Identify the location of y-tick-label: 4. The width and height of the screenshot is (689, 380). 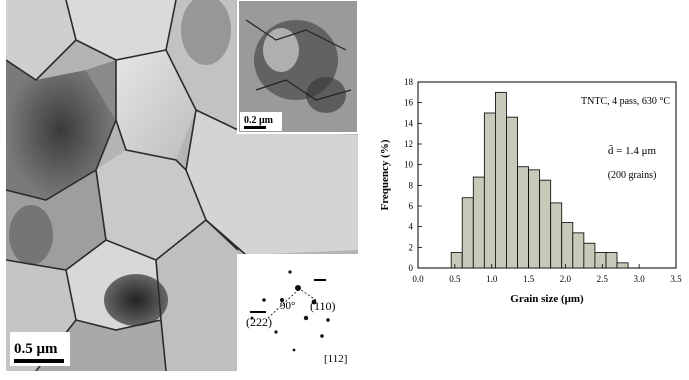
(411, 227).